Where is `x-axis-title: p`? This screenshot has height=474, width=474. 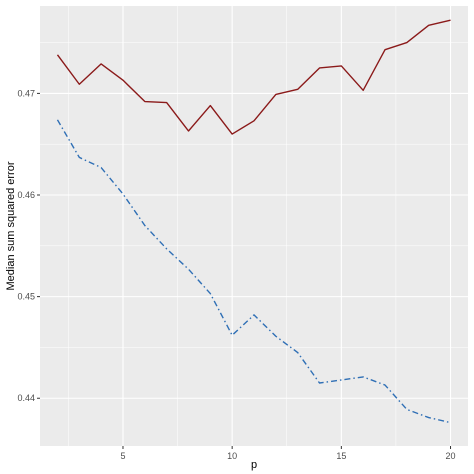
x-axis-title: p is located at coordinates (254, 465).